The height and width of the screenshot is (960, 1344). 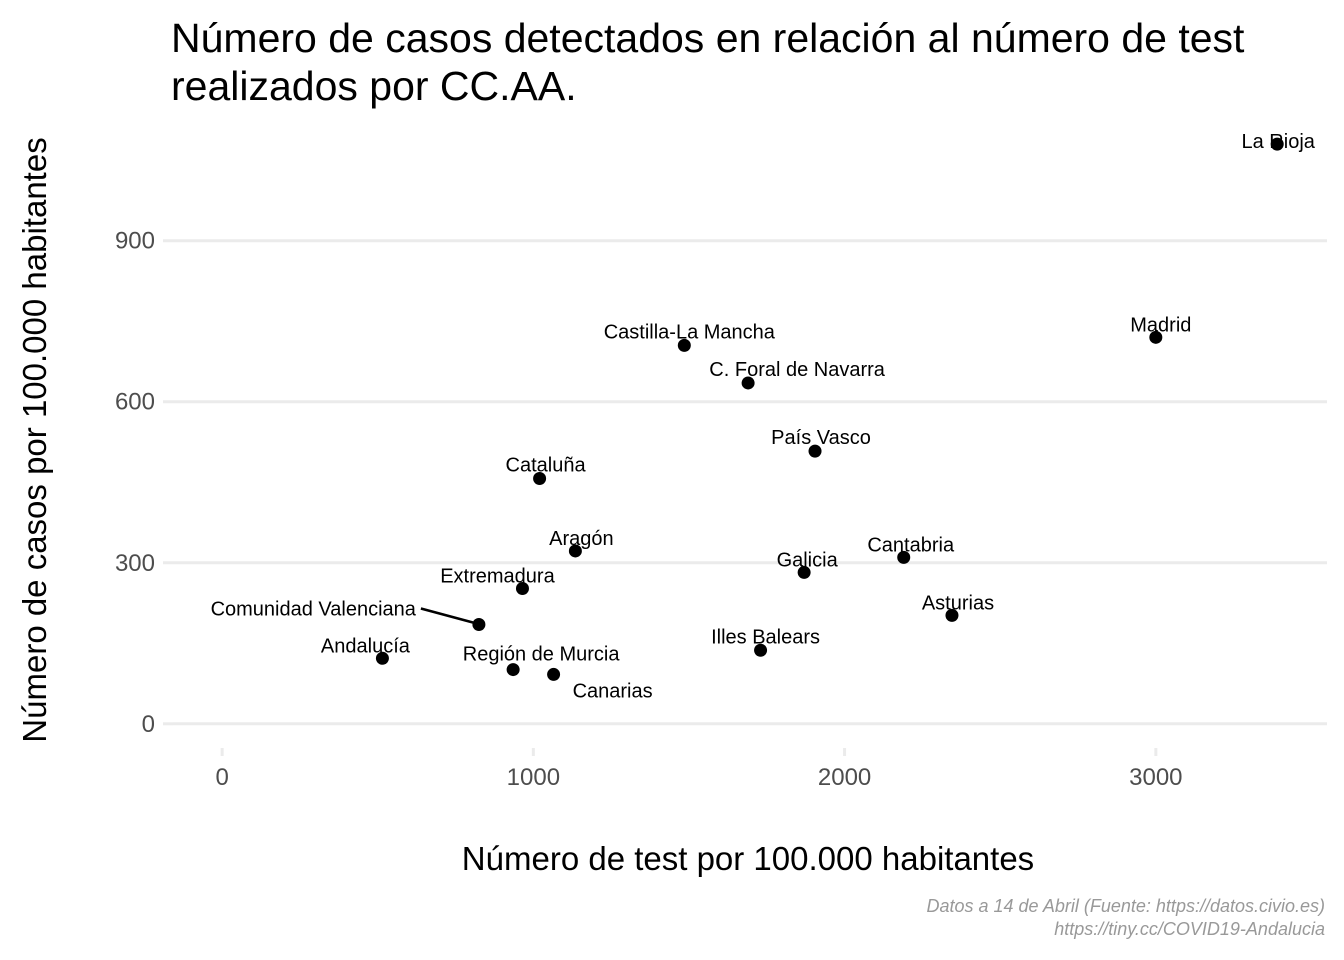 What do you see at coordinates (765, 637) in the screenshot?
I see `point-label: Illes Balears` at bounding box center [765, 637].